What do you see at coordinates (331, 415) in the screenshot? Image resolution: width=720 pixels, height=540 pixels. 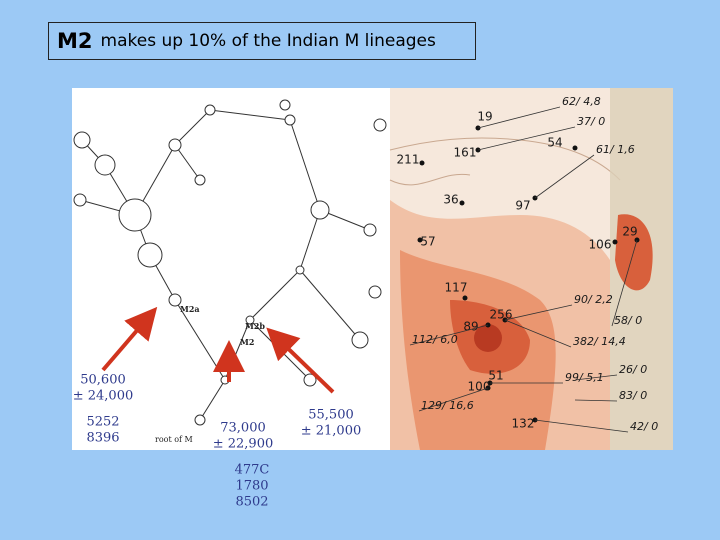 I see `annotation: 55,500` at bounding box center [331, 415].